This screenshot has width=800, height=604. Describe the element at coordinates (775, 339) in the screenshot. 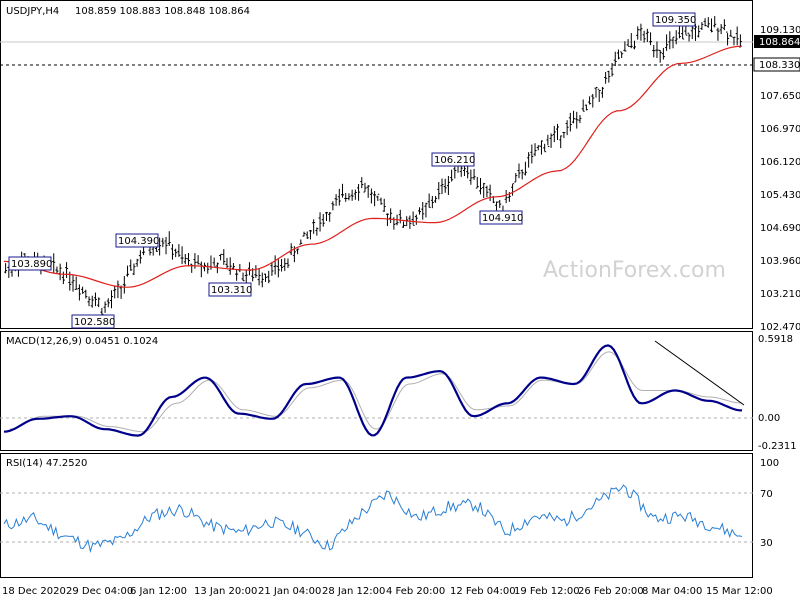

I see `macd-top-tick: 0.5918` at that location.